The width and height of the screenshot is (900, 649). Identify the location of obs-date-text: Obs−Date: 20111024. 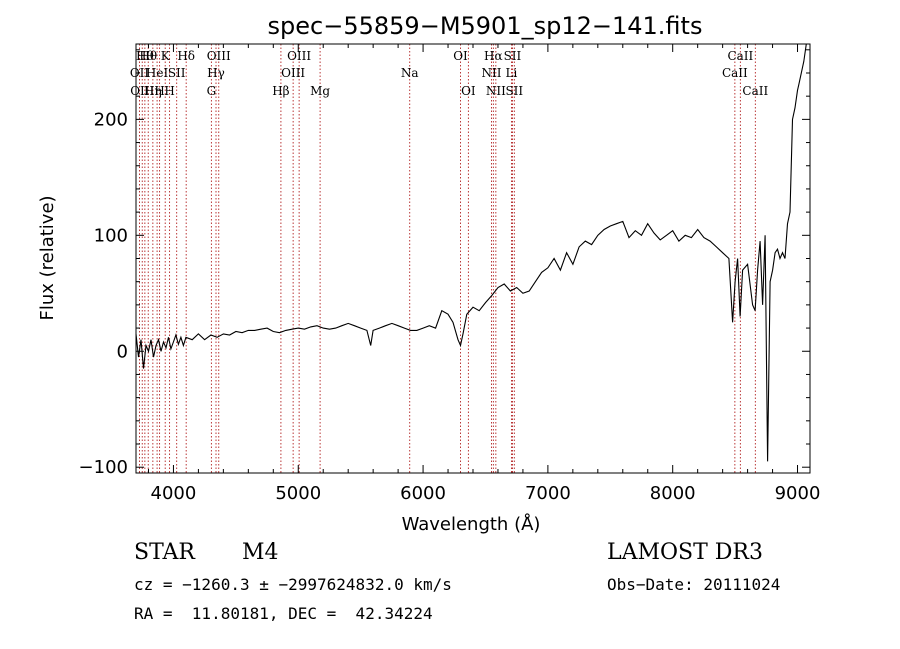
(694, 584).